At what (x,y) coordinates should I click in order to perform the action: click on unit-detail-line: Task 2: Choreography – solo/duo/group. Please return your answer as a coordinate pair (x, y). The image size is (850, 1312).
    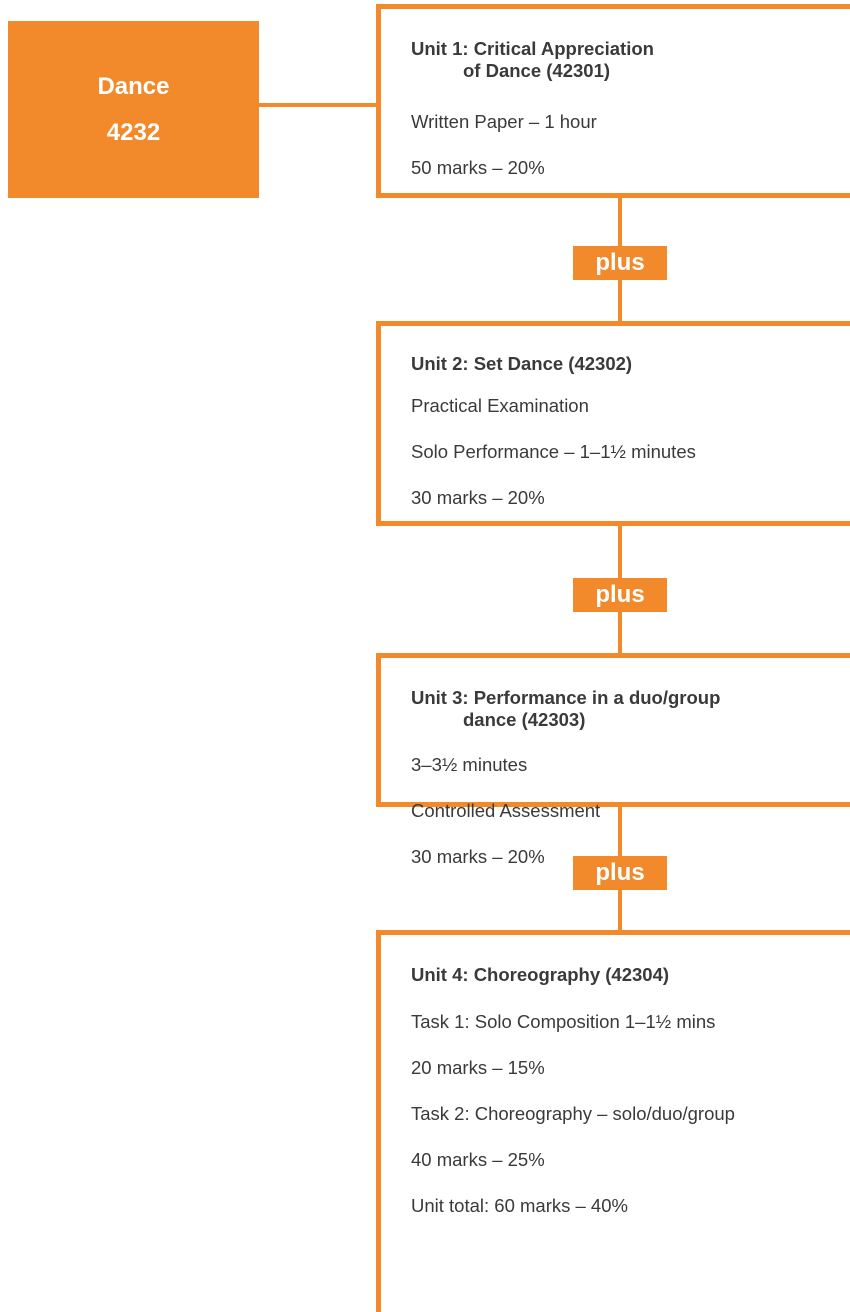
    Looking at the image, I should click on (573, 1113).